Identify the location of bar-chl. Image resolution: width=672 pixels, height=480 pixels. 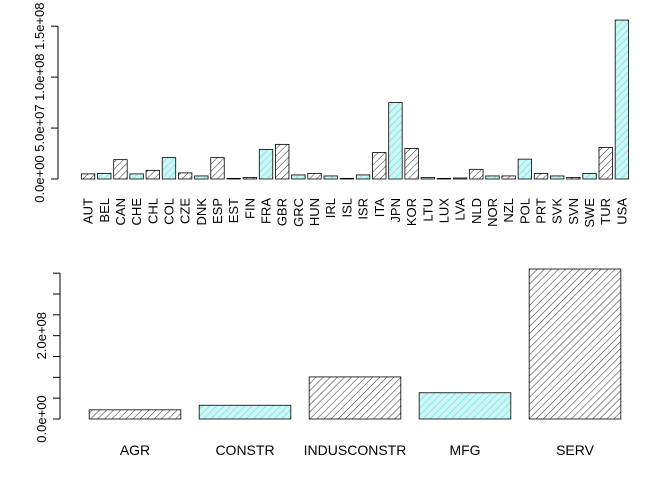
(152, 174).